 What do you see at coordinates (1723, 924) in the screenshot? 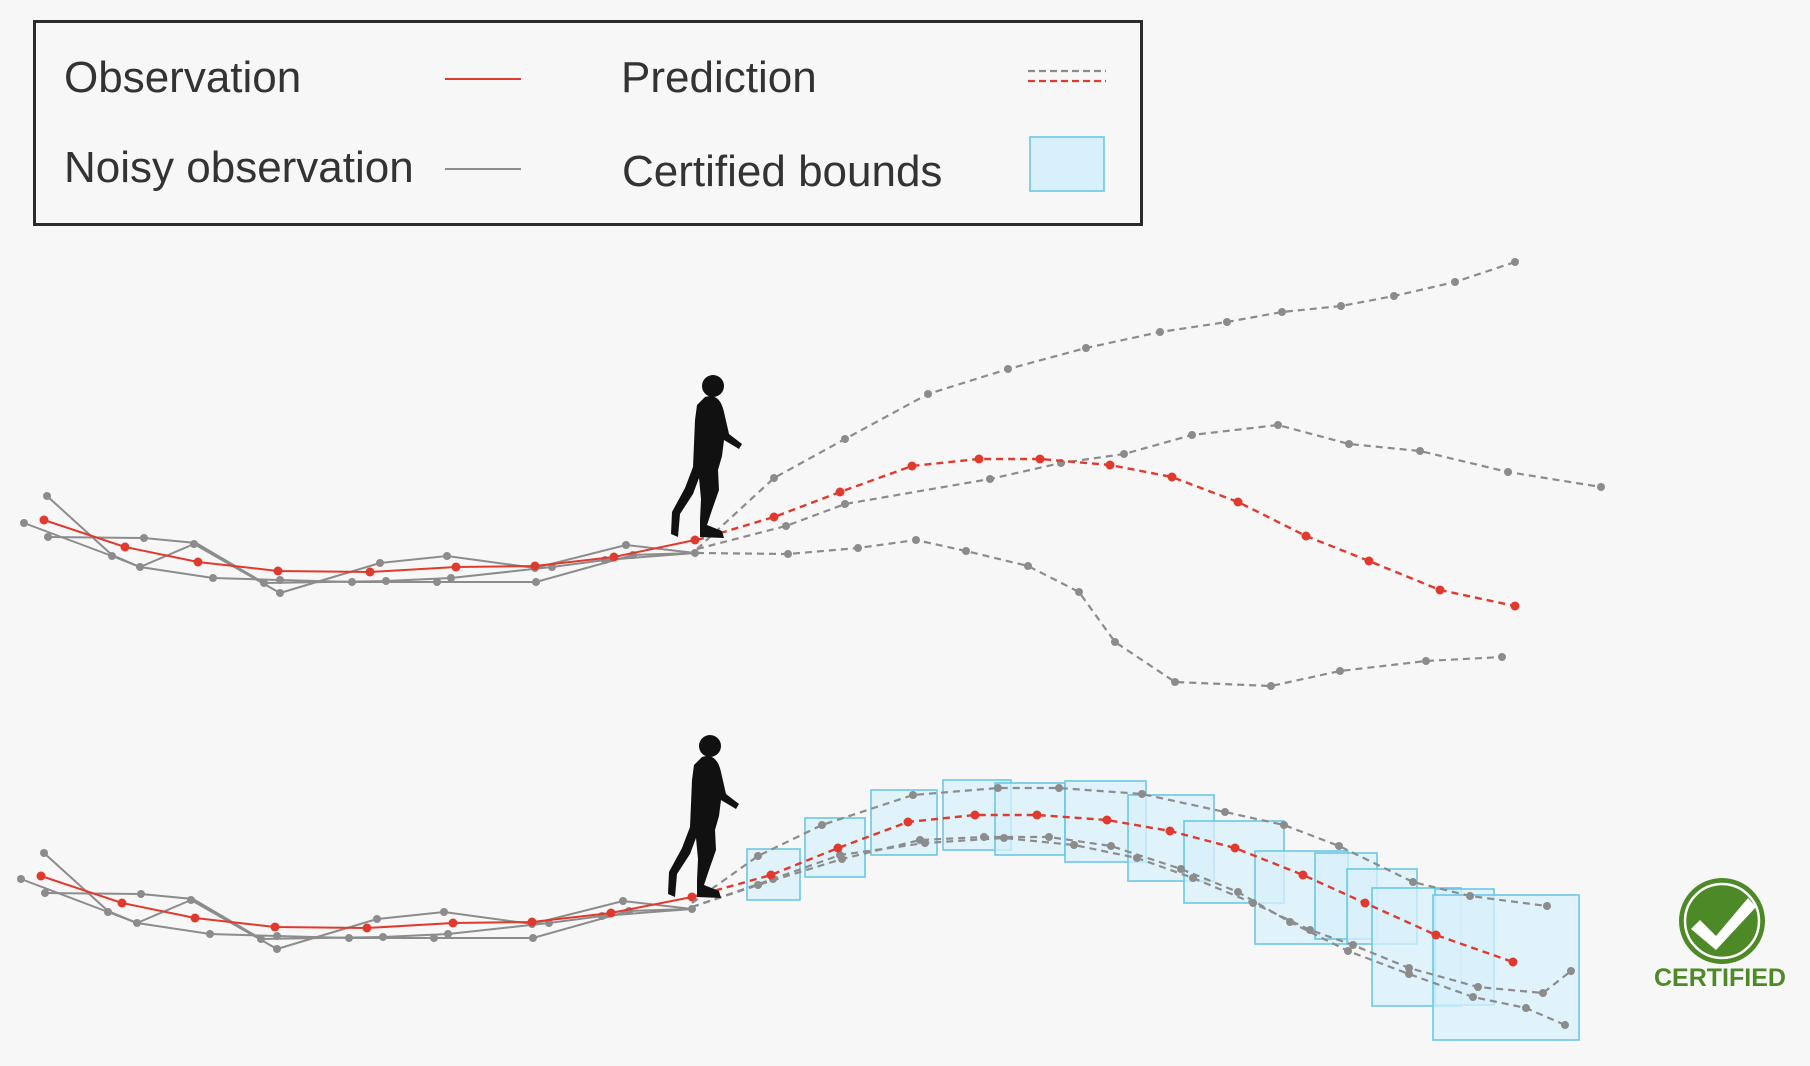
I see `check-icon` at bounding box center [1723, 924].